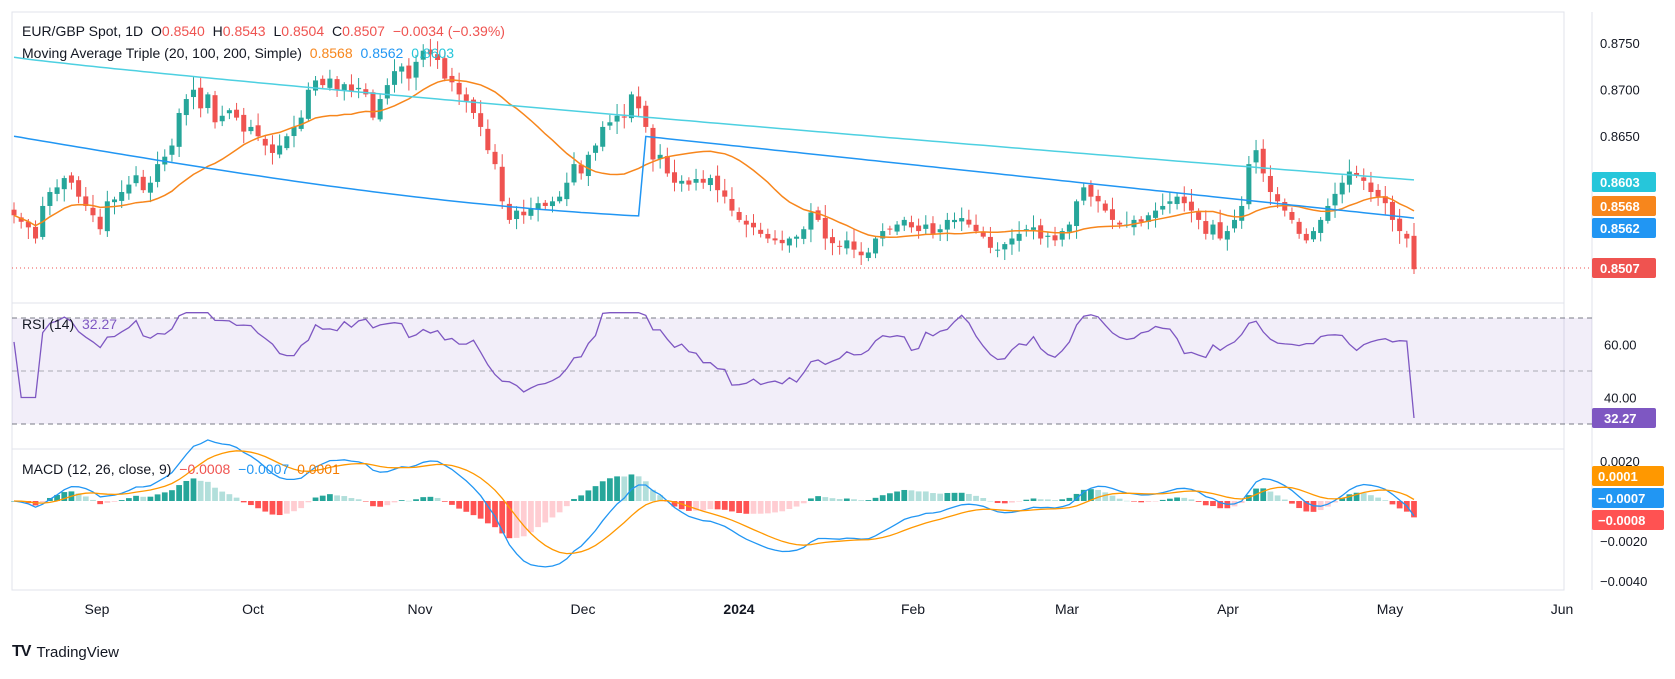 The height and width of the screenshot is (679, 1675). I want to click on price-tick-label: 0.8650, so click(1620, 136).